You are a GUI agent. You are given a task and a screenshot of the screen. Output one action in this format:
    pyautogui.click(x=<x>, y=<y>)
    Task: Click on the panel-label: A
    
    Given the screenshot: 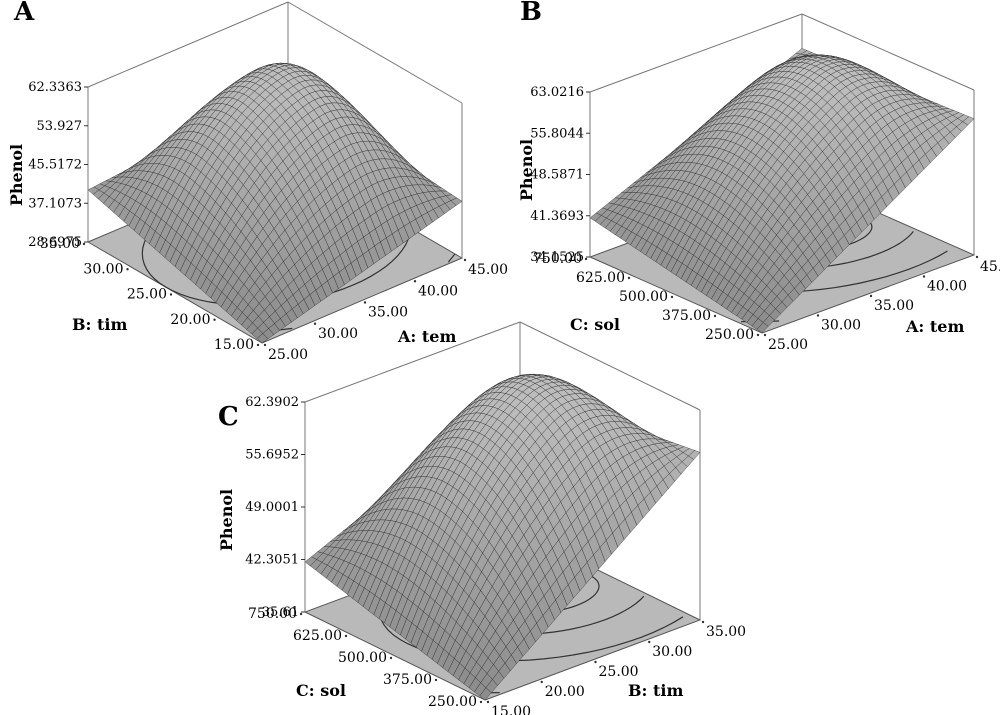 What is the action you would take?
    pyautogui.click(x=24, y=13)
    